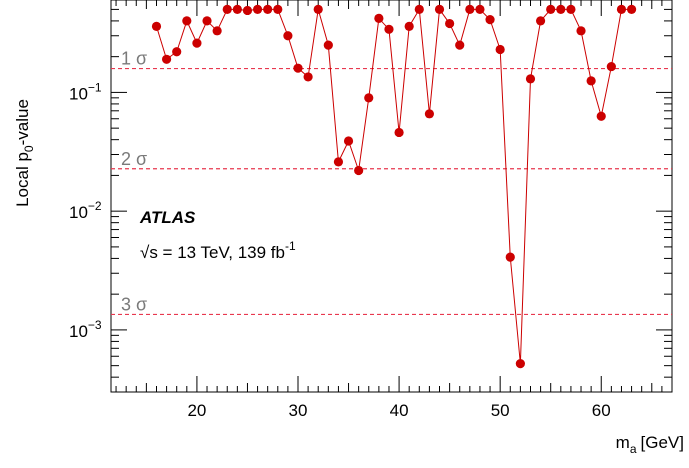 The image size is (689, 468). What do you see at coordinates (633, 449) in the screenshot?
I see `x-axis-subscript: a` at bounding box center [633, 449].